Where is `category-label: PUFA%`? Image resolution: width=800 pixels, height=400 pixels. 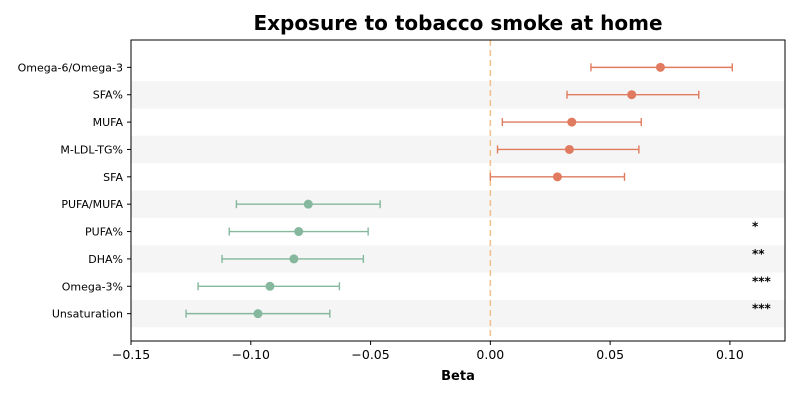 category-label: PUFA% is located at coordinates (104, 232).